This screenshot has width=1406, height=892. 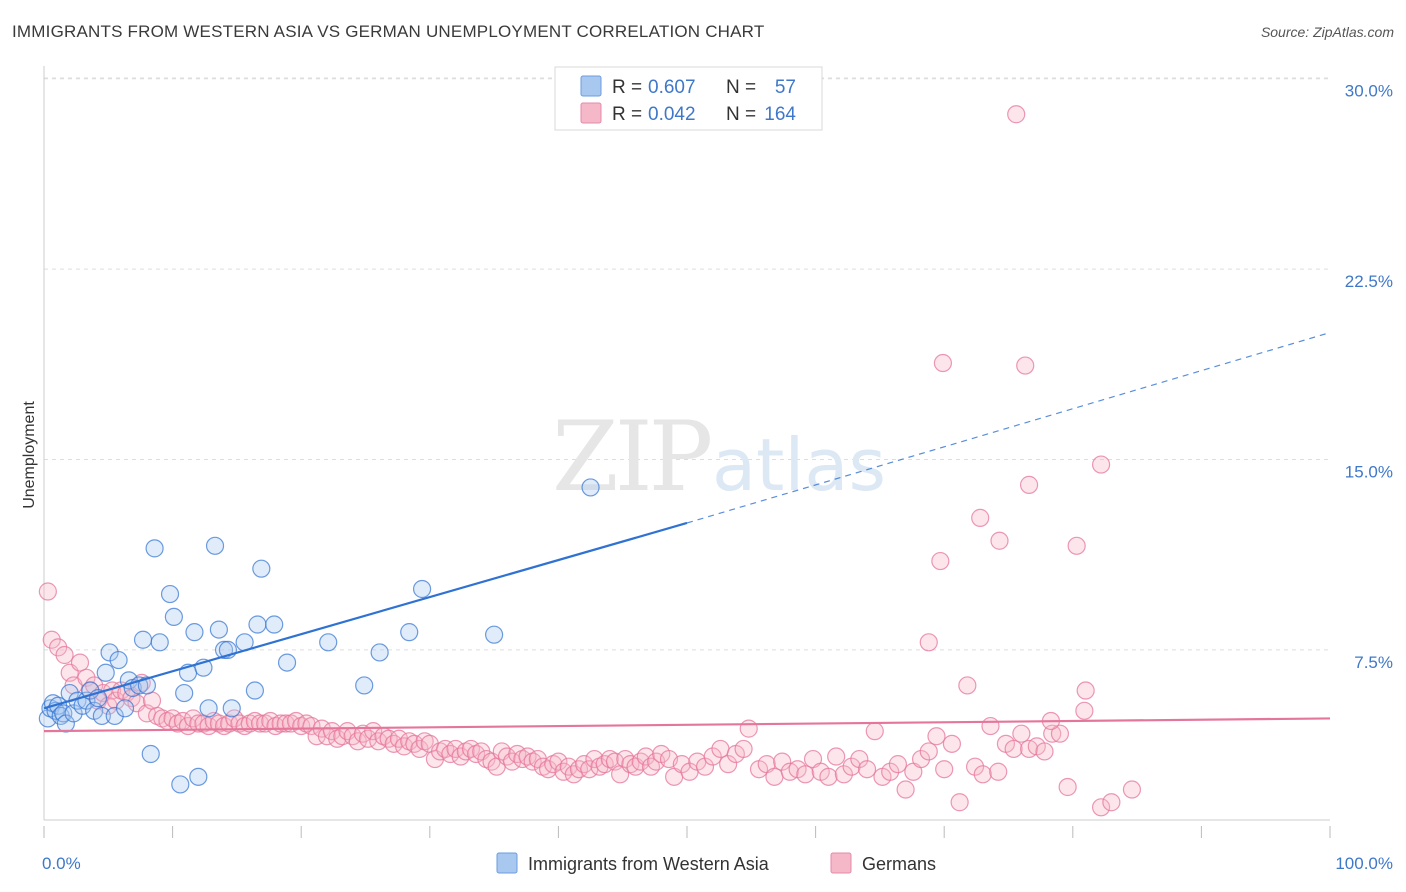 What do you see at coordinates (1369, 91) in the screenshot?
I see `y-tick-label: 30.0%` at bounding box center [1369, 91].